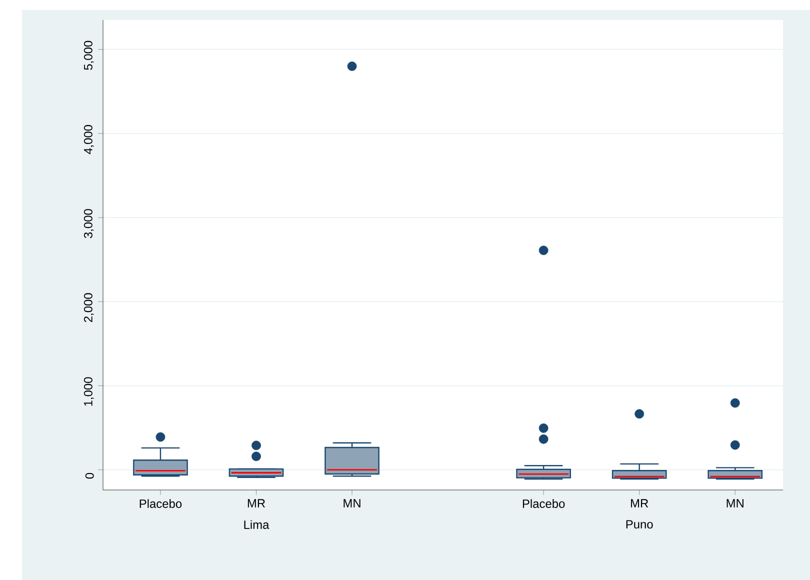  What do you see at coordinates (257, 524) in the screenshot?
I see `text: Lima` at bounding box center [257, 524].